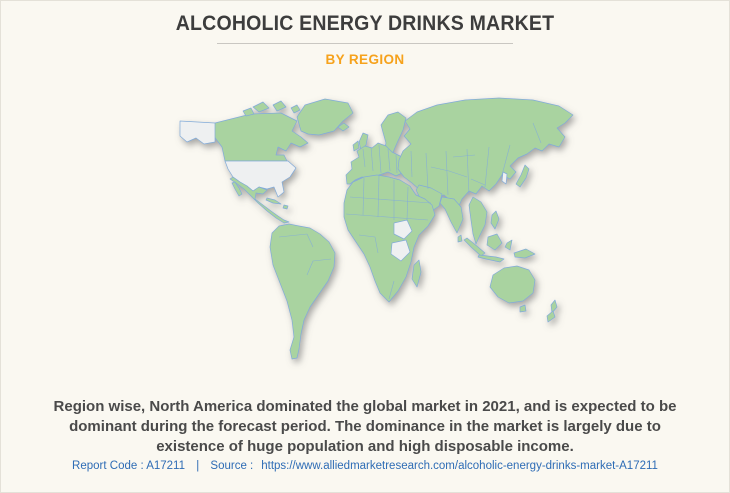  I want to click on report-code: Report Code : A17211, so click(128, 466).